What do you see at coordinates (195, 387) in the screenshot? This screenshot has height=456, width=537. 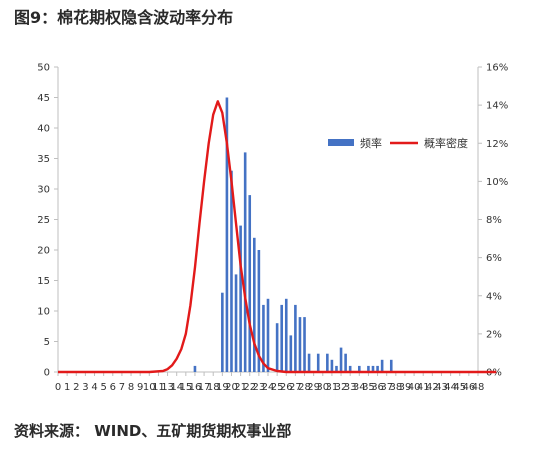 I see `x-tick-label: 16` at bounding box center [195, 387].